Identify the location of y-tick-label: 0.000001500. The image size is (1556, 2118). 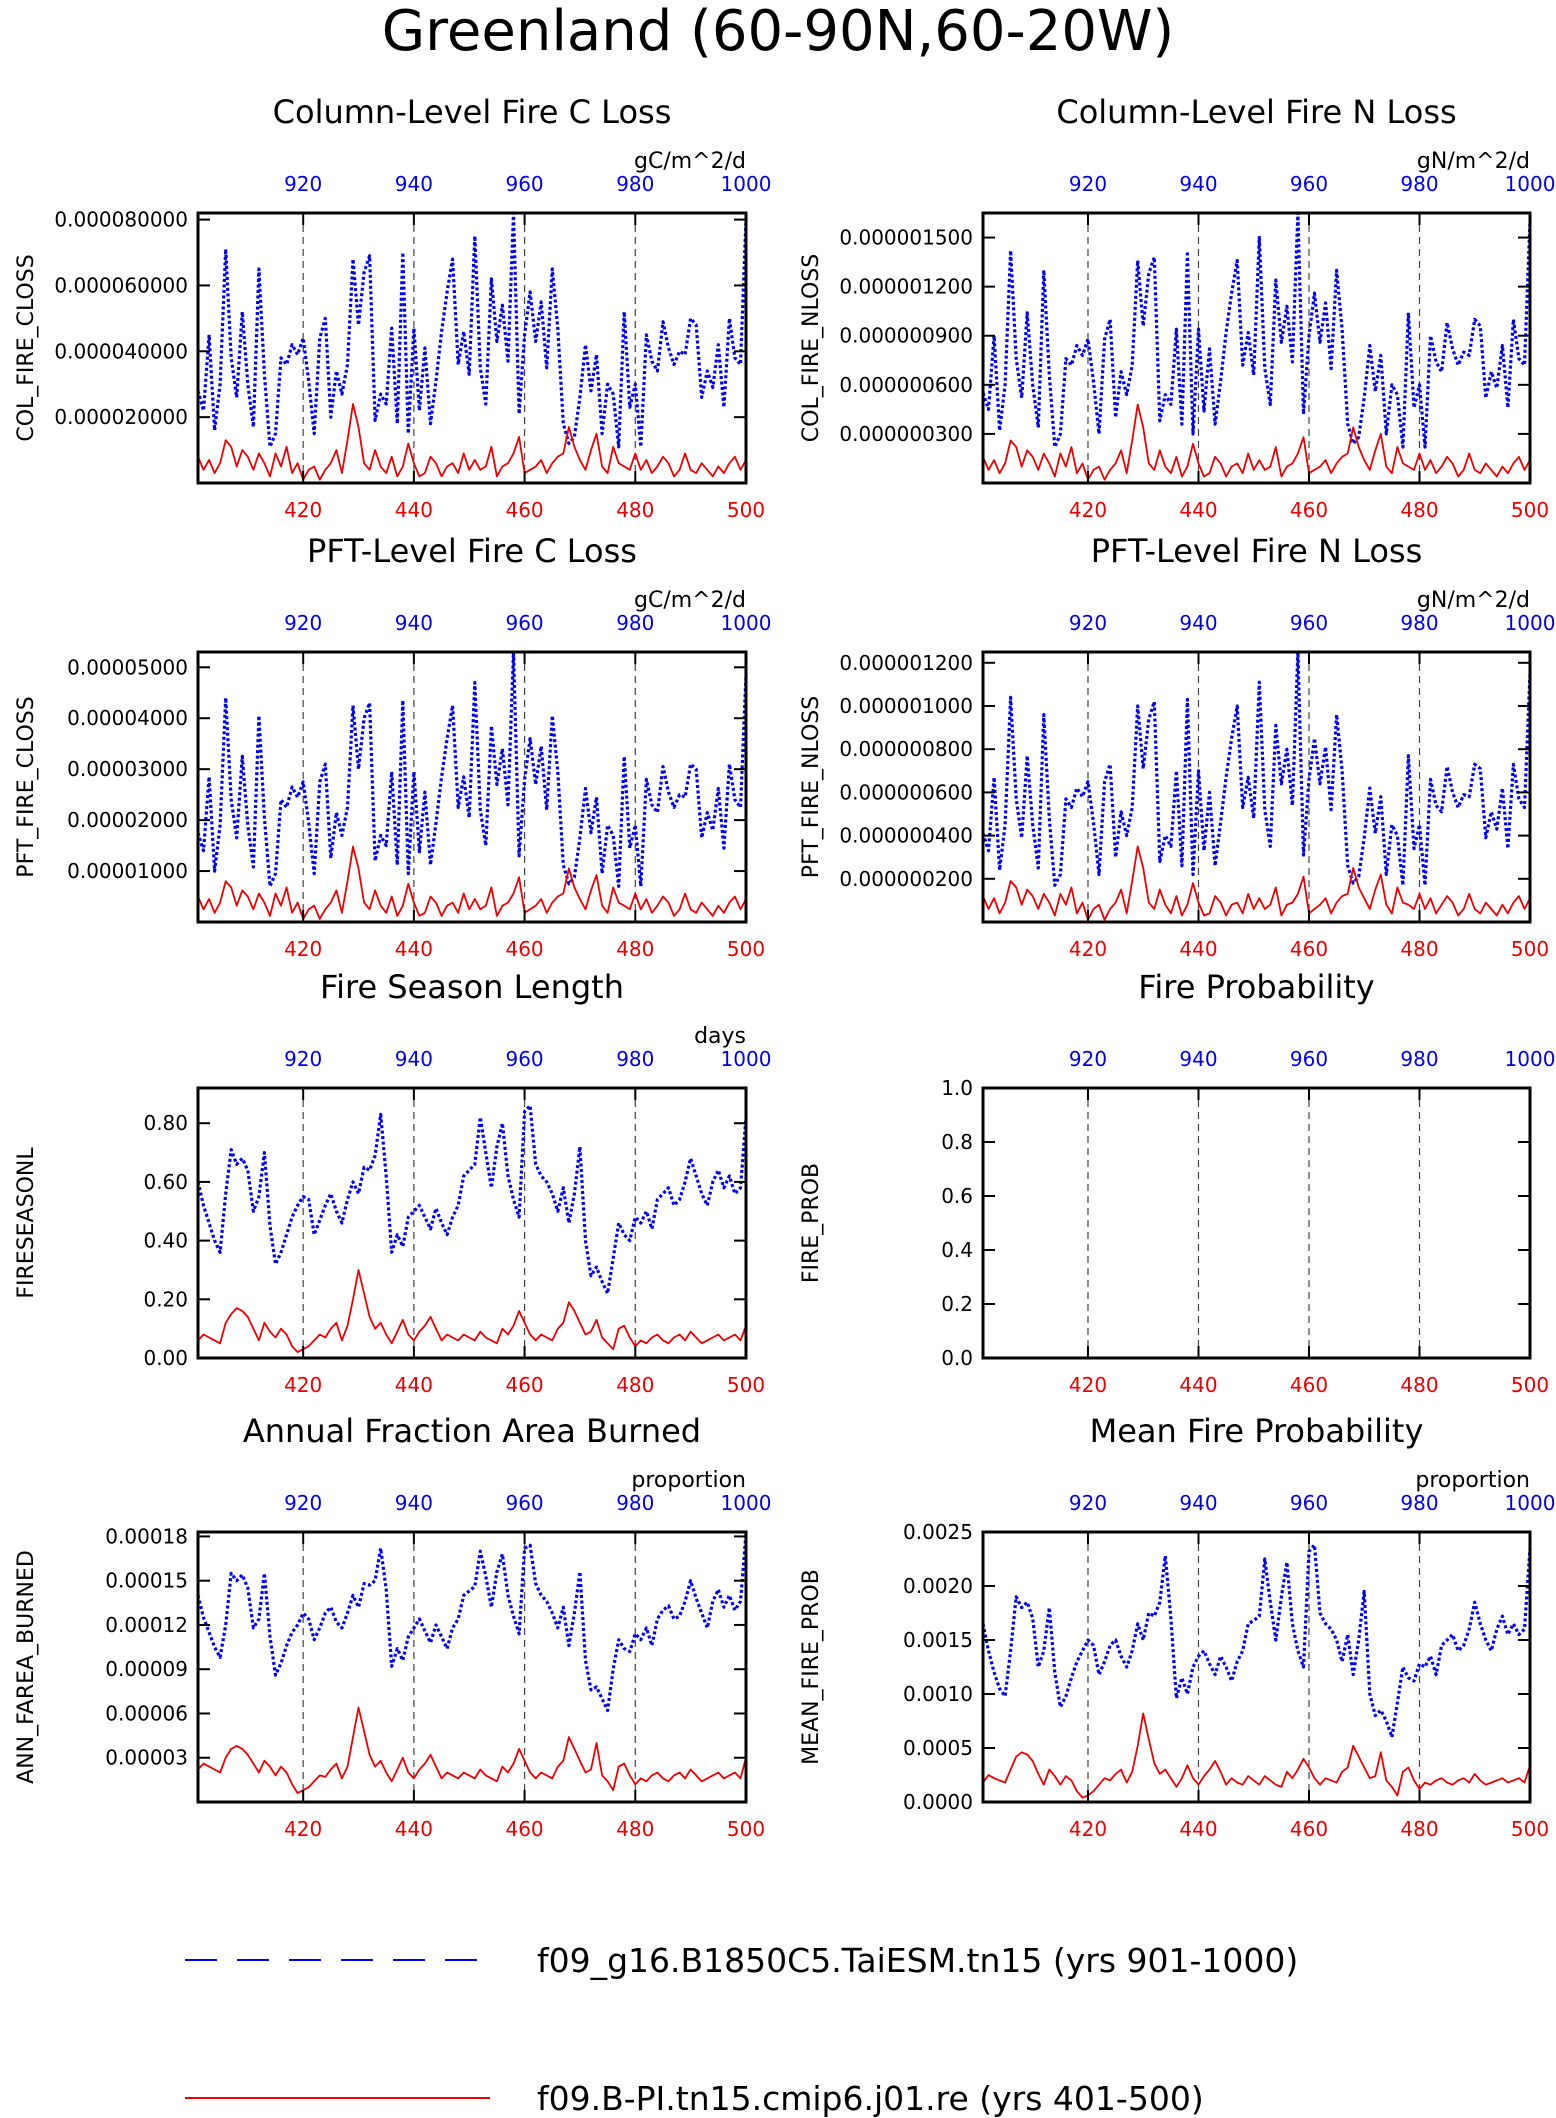
(906, 238).